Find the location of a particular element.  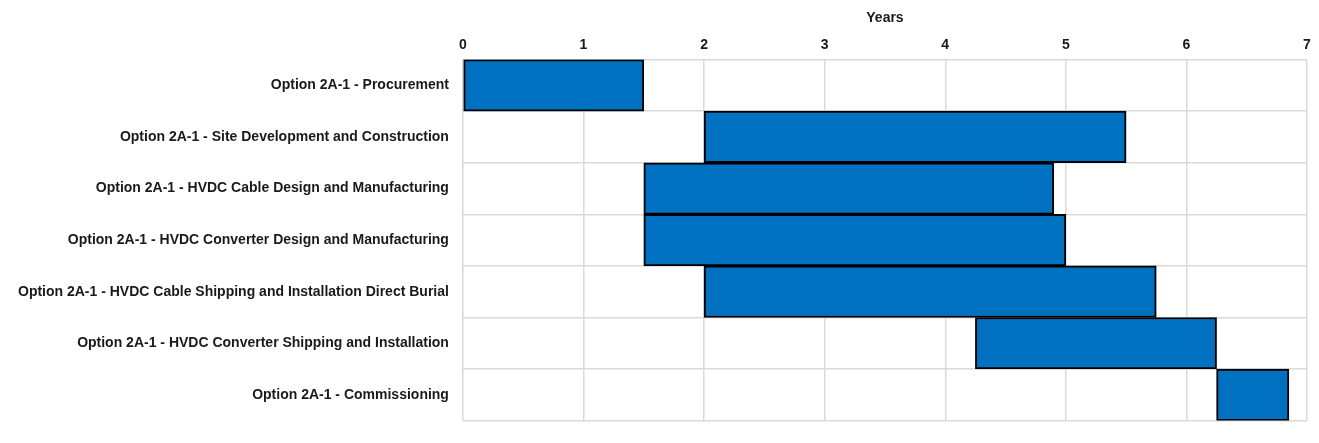

x-axis-title: Years is located at coordinates (885, 17).